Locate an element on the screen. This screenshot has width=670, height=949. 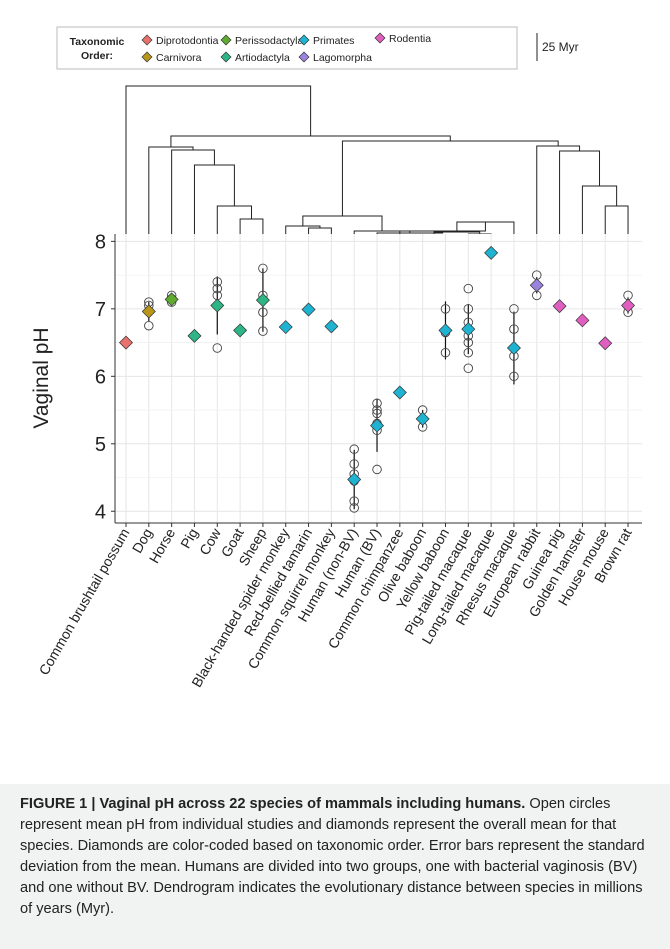
legend-label-lagomorpha: Lagomorpha is located at coordinates (342, 58).